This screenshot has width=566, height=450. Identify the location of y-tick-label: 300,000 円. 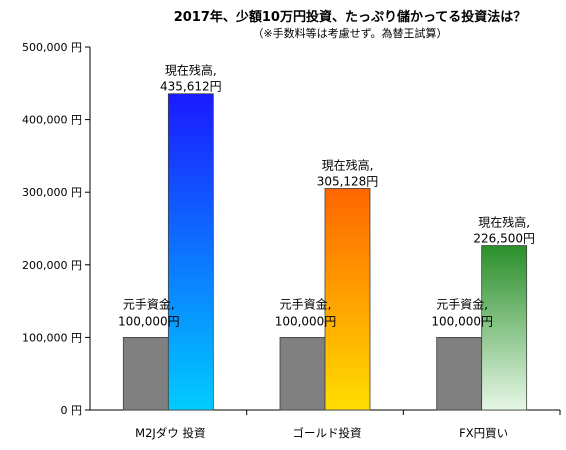
(52, 192).